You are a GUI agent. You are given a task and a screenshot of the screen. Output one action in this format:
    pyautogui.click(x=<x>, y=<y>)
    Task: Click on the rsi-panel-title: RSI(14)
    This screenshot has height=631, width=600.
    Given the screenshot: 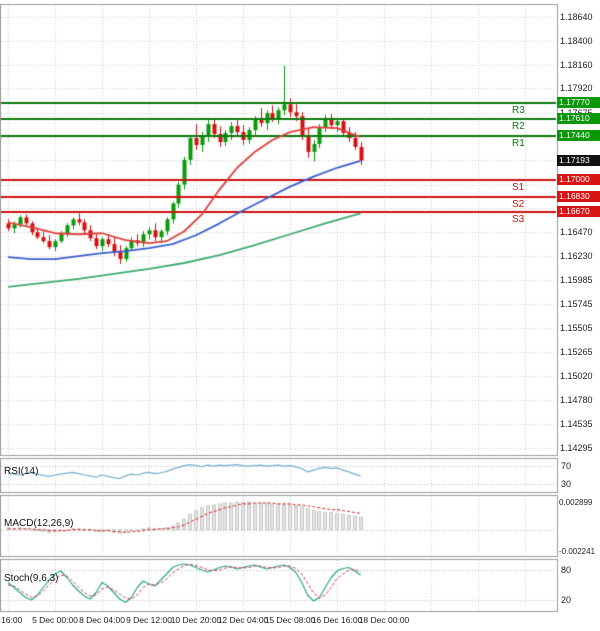 What is the action you would take?
    pyautogui.click(x=21, y=471)
    